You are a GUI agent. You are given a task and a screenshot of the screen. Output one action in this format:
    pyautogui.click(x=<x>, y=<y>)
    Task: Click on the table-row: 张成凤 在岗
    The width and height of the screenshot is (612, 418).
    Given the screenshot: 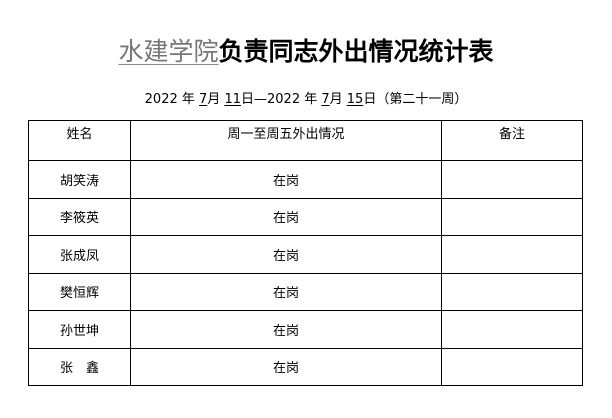 What is the action you would take?
    pyautogui.click(x=305, y=254)
    